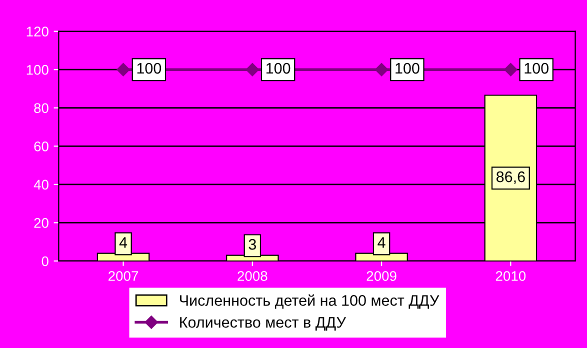  I want to click on x-tick-label: 2009, so click(381, 276).